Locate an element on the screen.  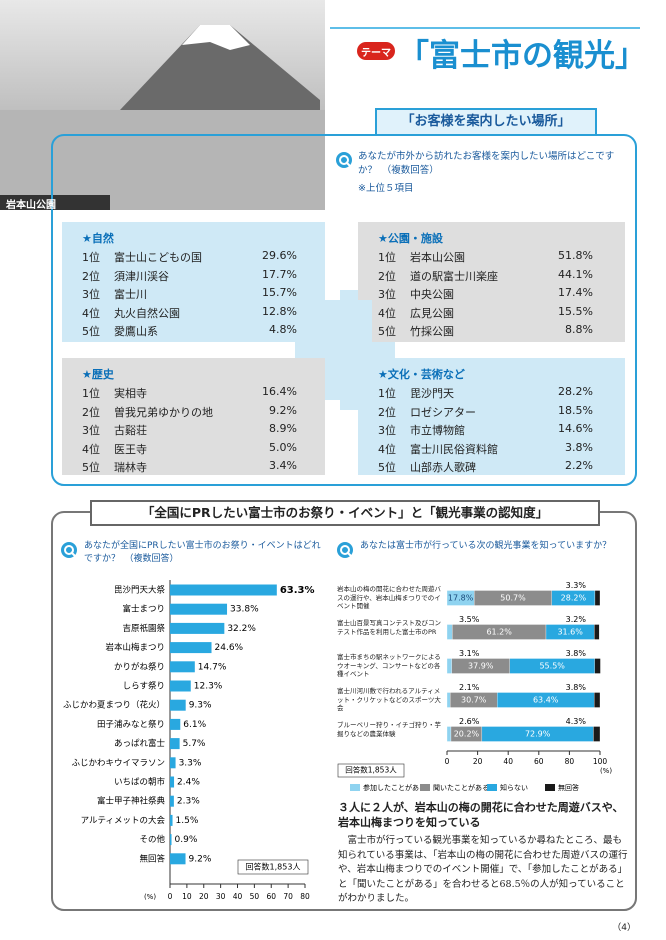
page-number: （4） is located at coordinates (624, 928).